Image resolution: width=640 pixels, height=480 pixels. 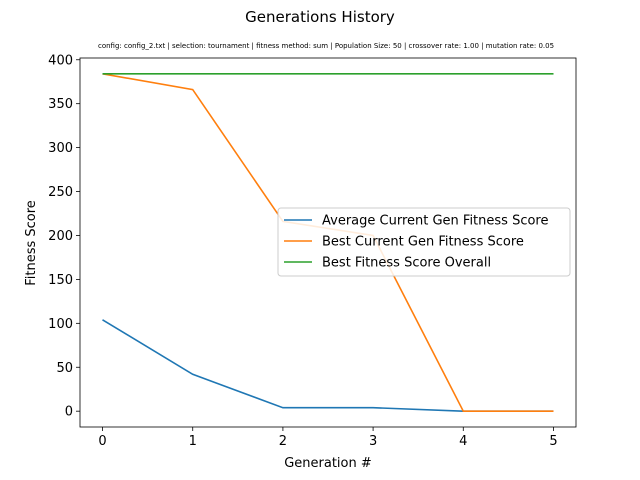 I want to click on x-axis-ticks: 0 1 2 3 4 5, so click(x=328, y=438).